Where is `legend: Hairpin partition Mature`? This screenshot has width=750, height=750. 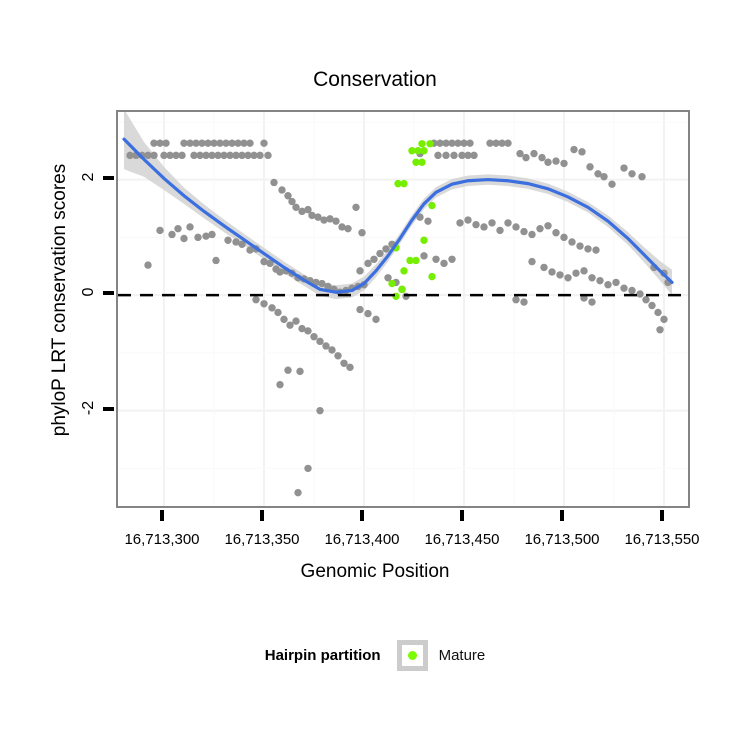 legend: Hairpin partition Mature is located at coordinates (375, 655).